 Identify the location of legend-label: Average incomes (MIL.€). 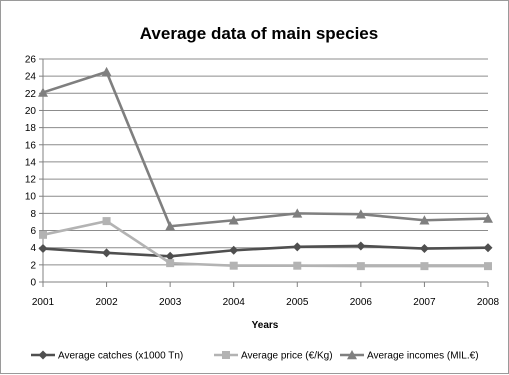
(423, 356).